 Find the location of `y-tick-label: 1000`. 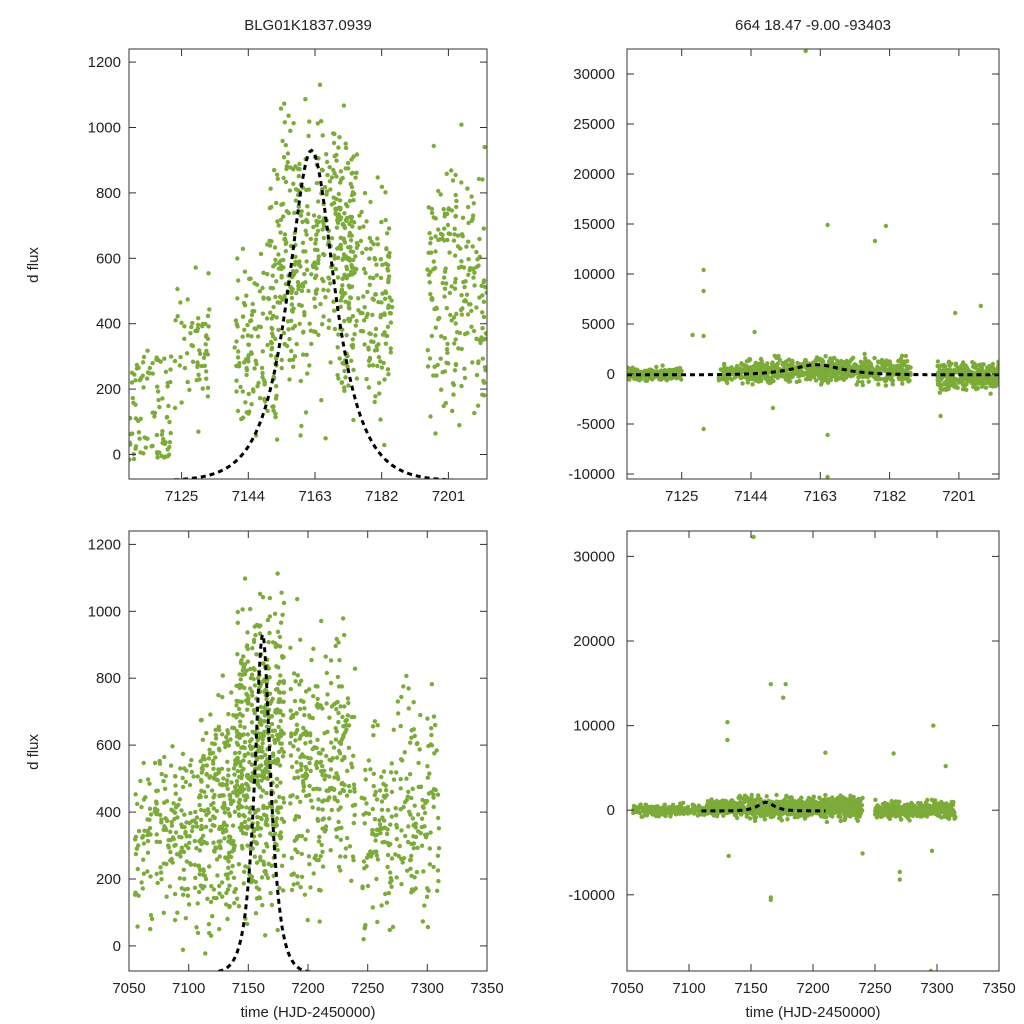

y-tick-label: 1000 is located at coordinates (104, 128).